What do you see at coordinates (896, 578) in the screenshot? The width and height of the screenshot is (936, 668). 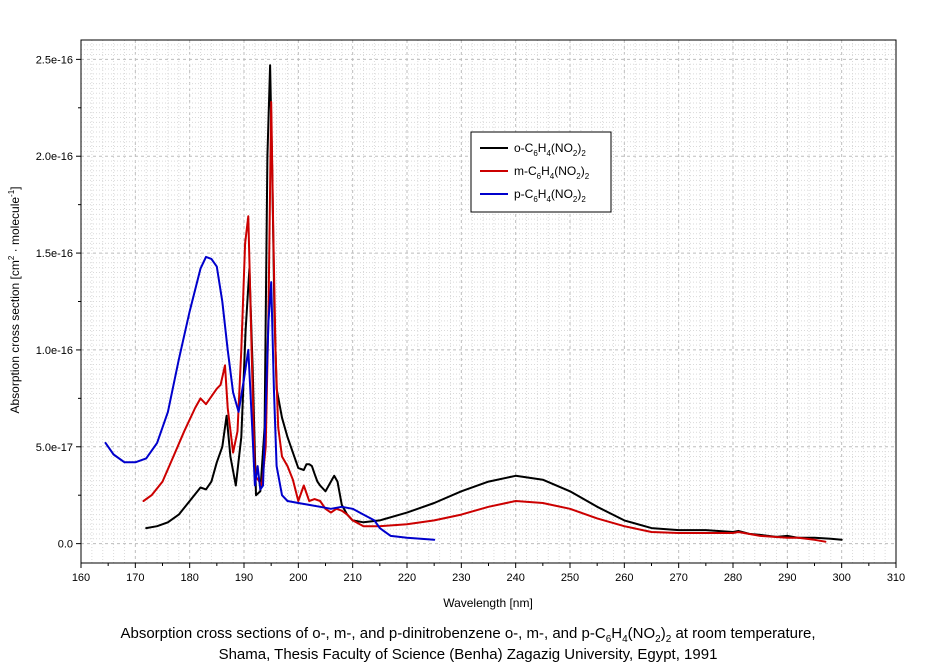 I see `x-tick-label: 310` at bounding box center [896, 578].